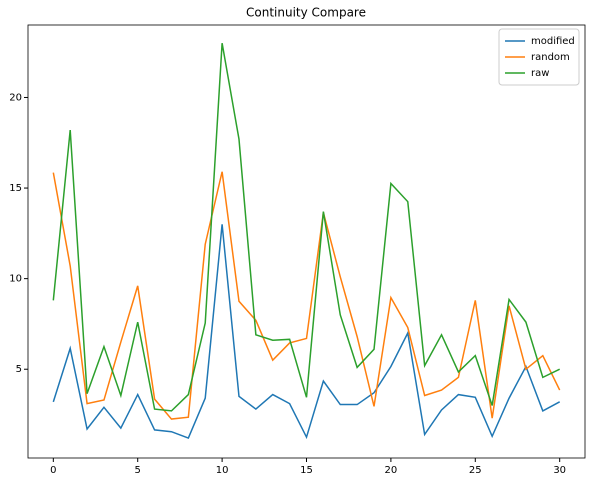 The width and height of the screenshot is (592, 482). Describe the element at coordinates (553, 41) in the screenshot. I see `legend-label: modified` at that location.